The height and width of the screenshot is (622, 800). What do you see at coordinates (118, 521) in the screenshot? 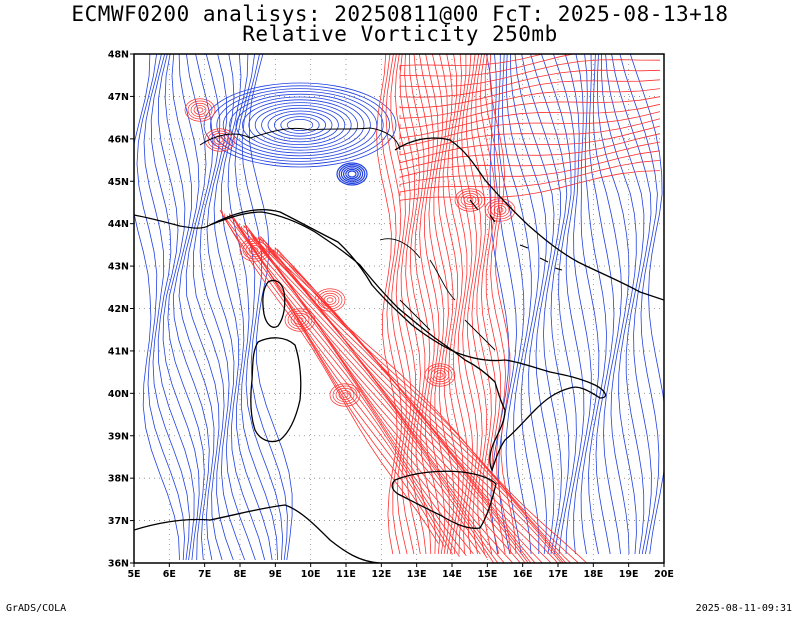
I see `lat-tick-label: 37N` at bounding box center [118, 521].